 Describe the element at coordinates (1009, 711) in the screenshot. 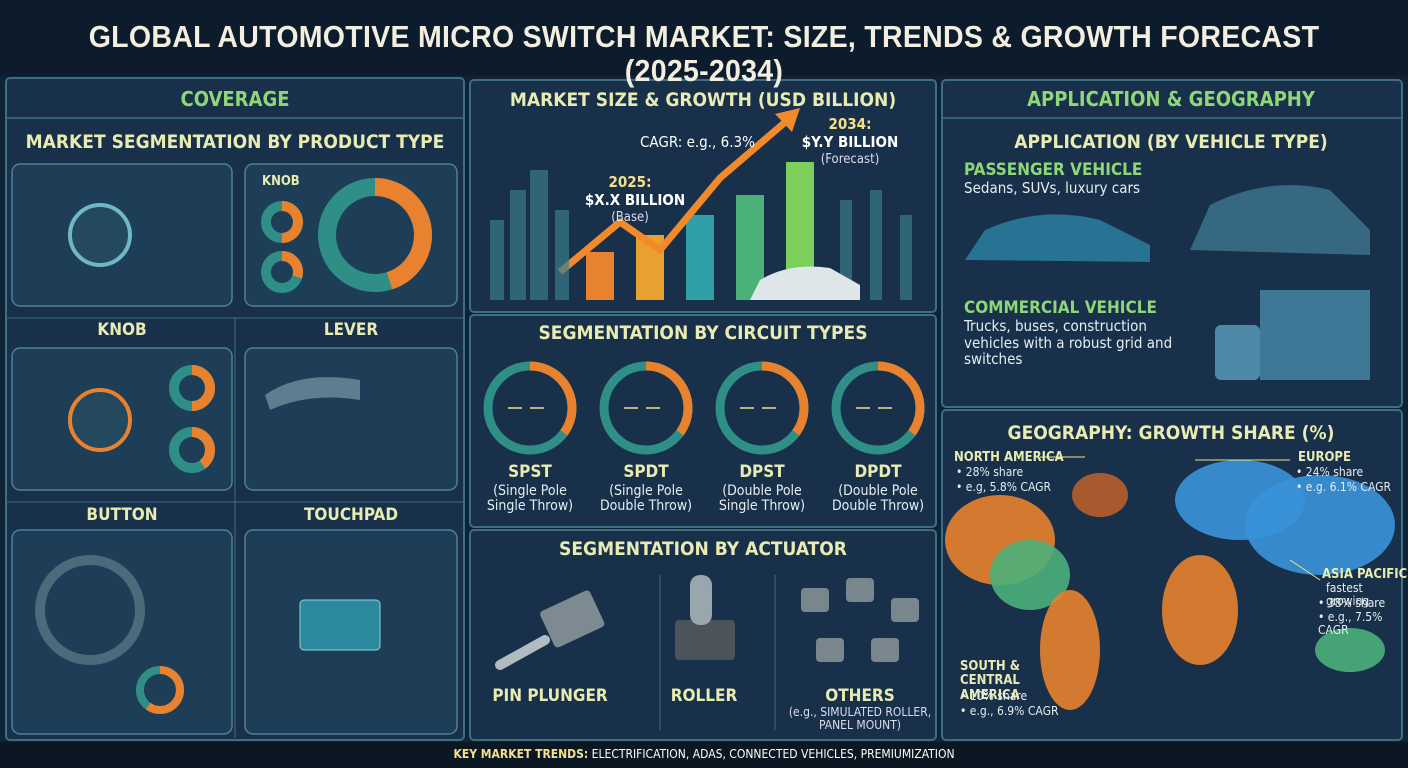

I see `region-cagr: • e.g., 6.9% CAGR` at that location.